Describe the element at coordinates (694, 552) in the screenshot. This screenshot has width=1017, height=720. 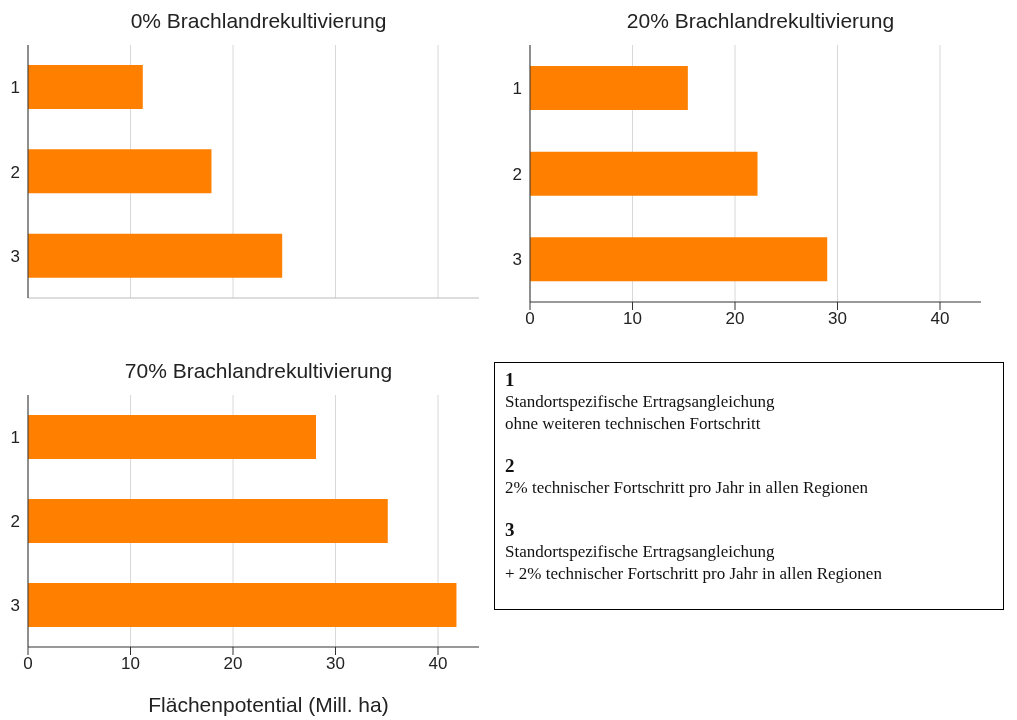
I see `text: 3 Standortspezifische Ertragsangleichung + 2% technischer Fortschritt pro Jahr in allen Regionen` at that location.